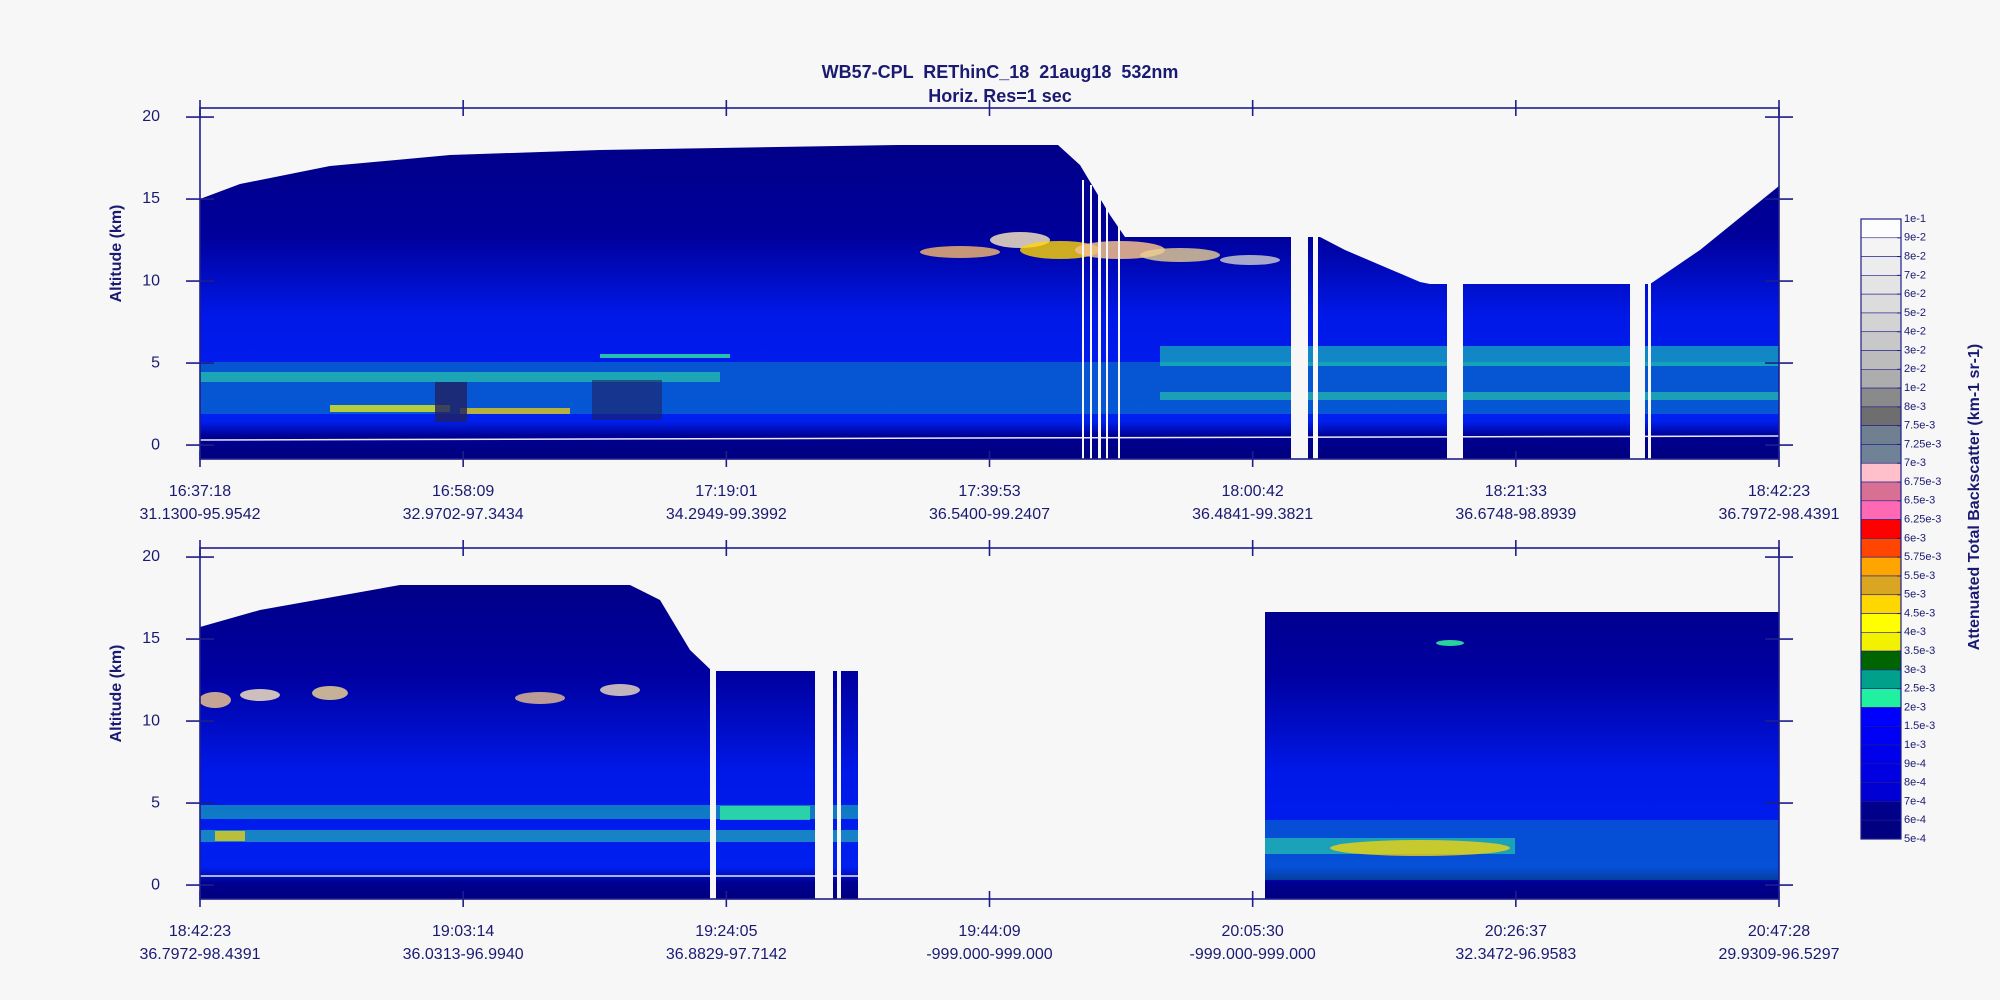 The height and width of the screenshot is (1000, 2000). What do you see at coordinates (1915, 313) in the screenshot?
I see `colorbar-tick-label: 5e-2` at bounding box center [1915, 313].